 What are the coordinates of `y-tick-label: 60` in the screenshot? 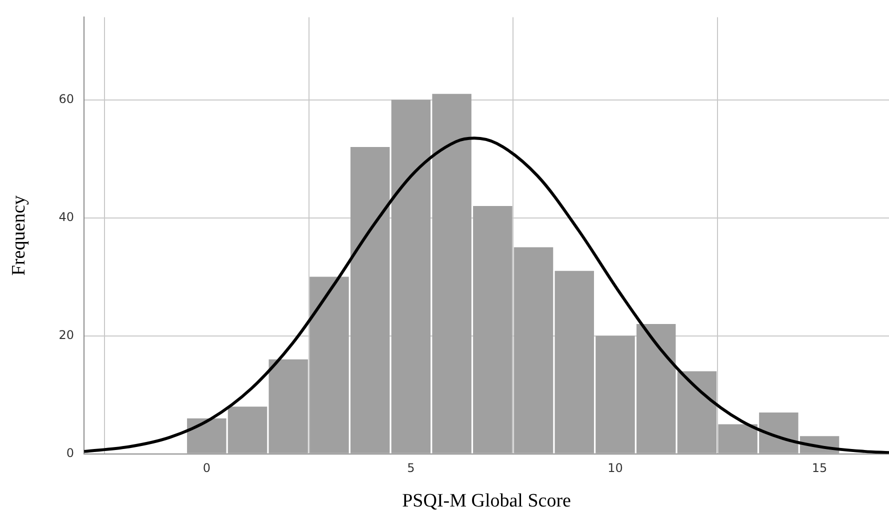 It's located at (66, 99).